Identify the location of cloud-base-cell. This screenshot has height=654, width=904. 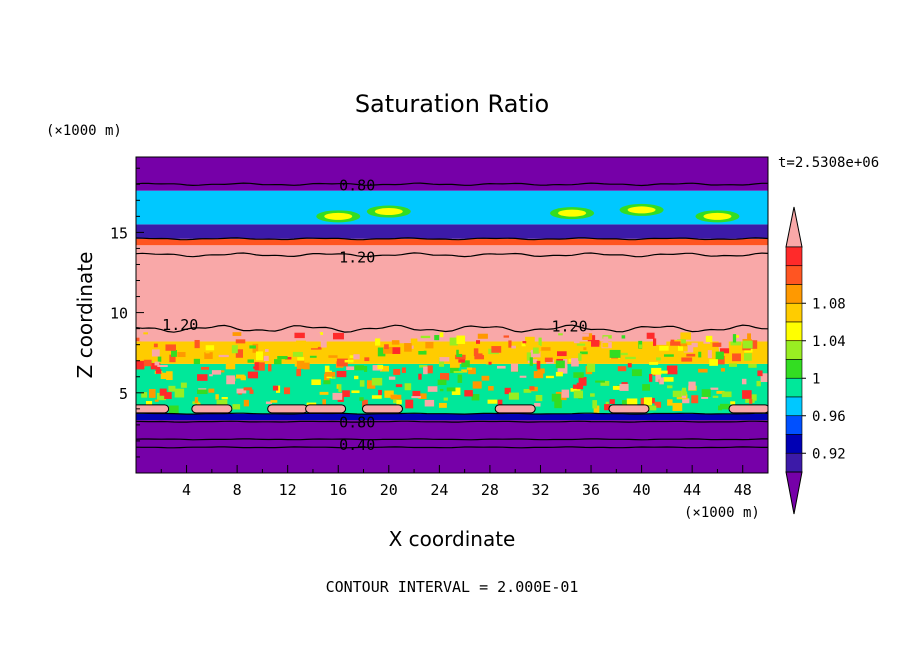
(288, 409).